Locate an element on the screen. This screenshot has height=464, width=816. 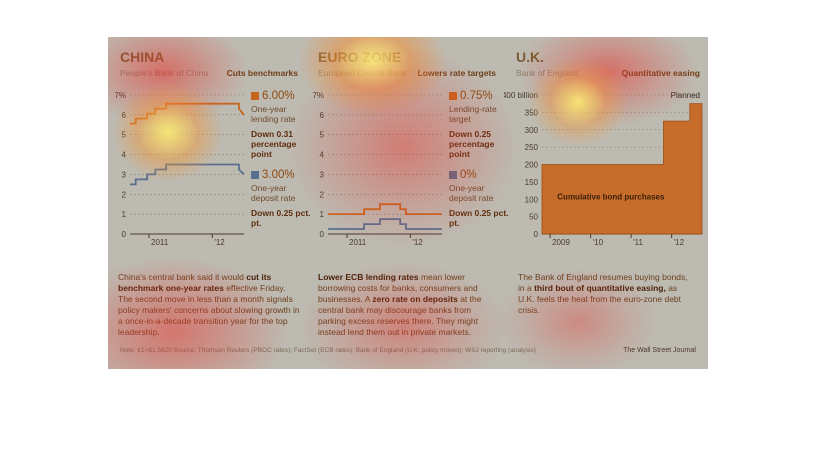
y-tick-label: 150 is located at coordinates (532, 182).